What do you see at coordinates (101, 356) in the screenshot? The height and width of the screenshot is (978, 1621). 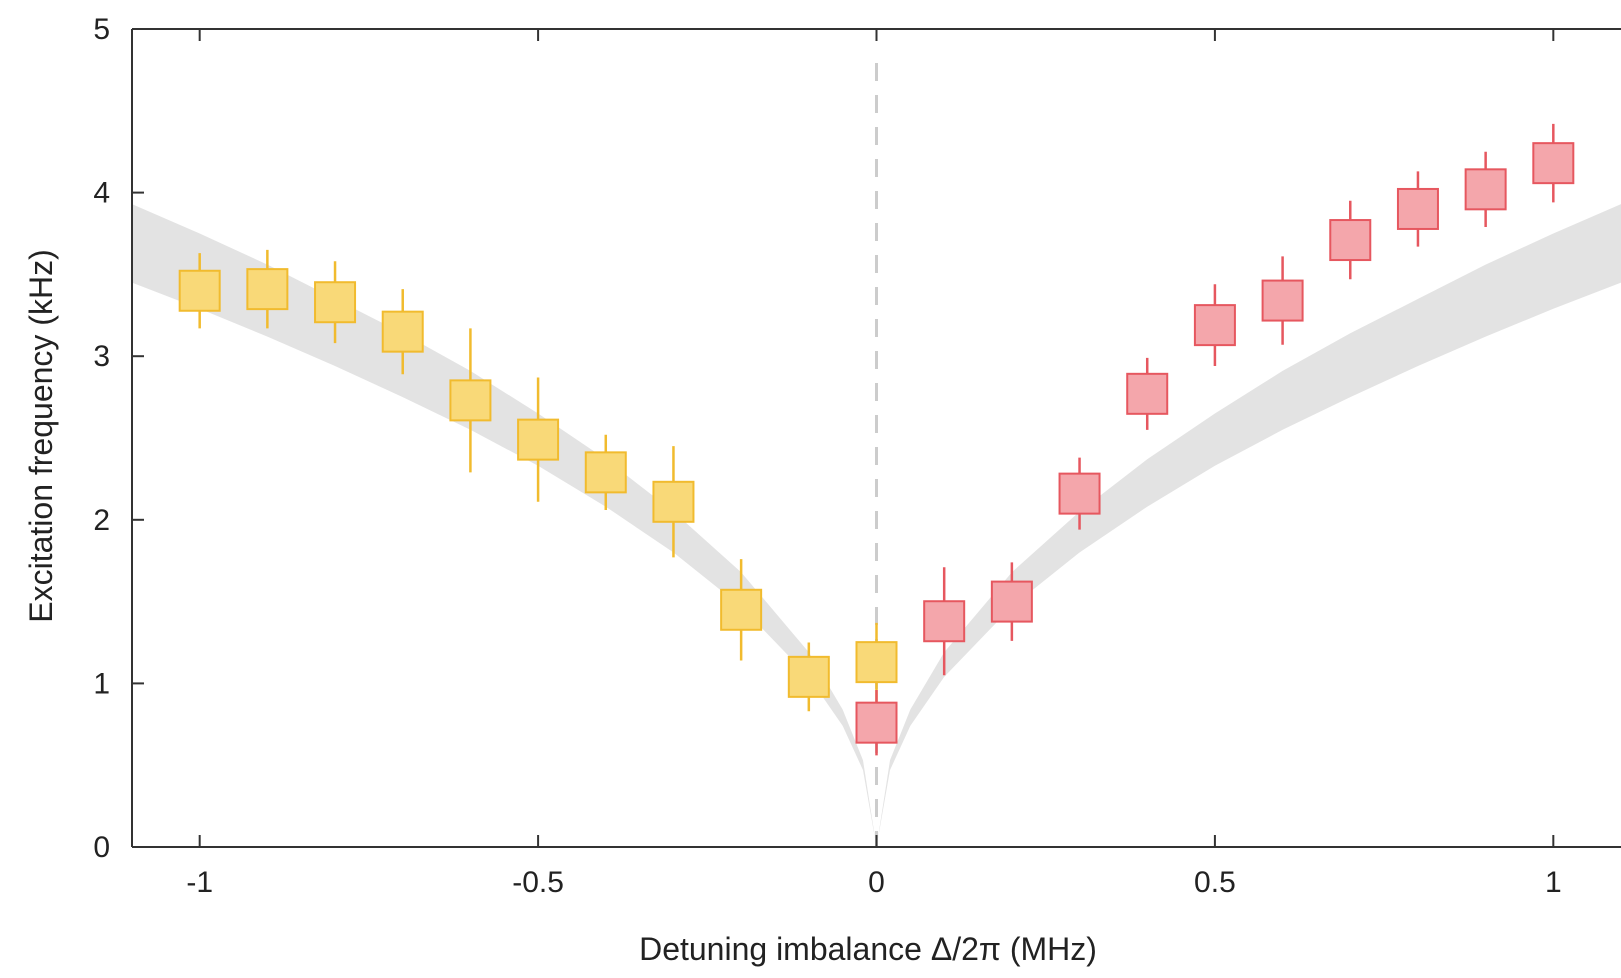 I see `y-tick-label: 3` at bounding box center [101, 356].